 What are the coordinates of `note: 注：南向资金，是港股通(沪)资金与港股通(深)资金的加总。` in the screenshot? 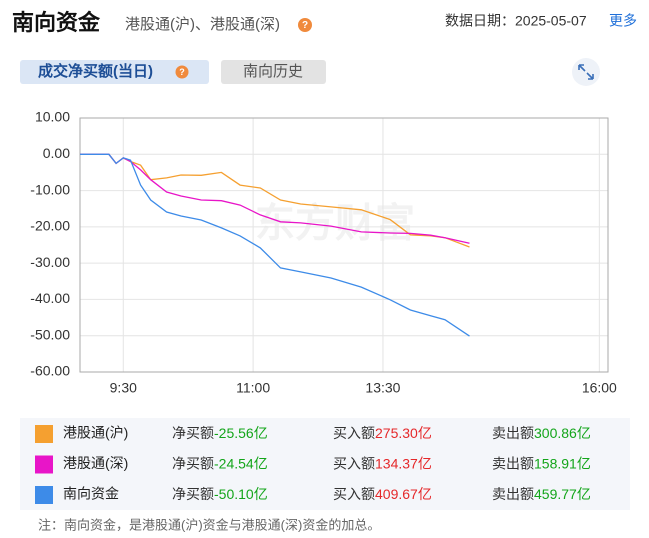 It's located at (209, 524).